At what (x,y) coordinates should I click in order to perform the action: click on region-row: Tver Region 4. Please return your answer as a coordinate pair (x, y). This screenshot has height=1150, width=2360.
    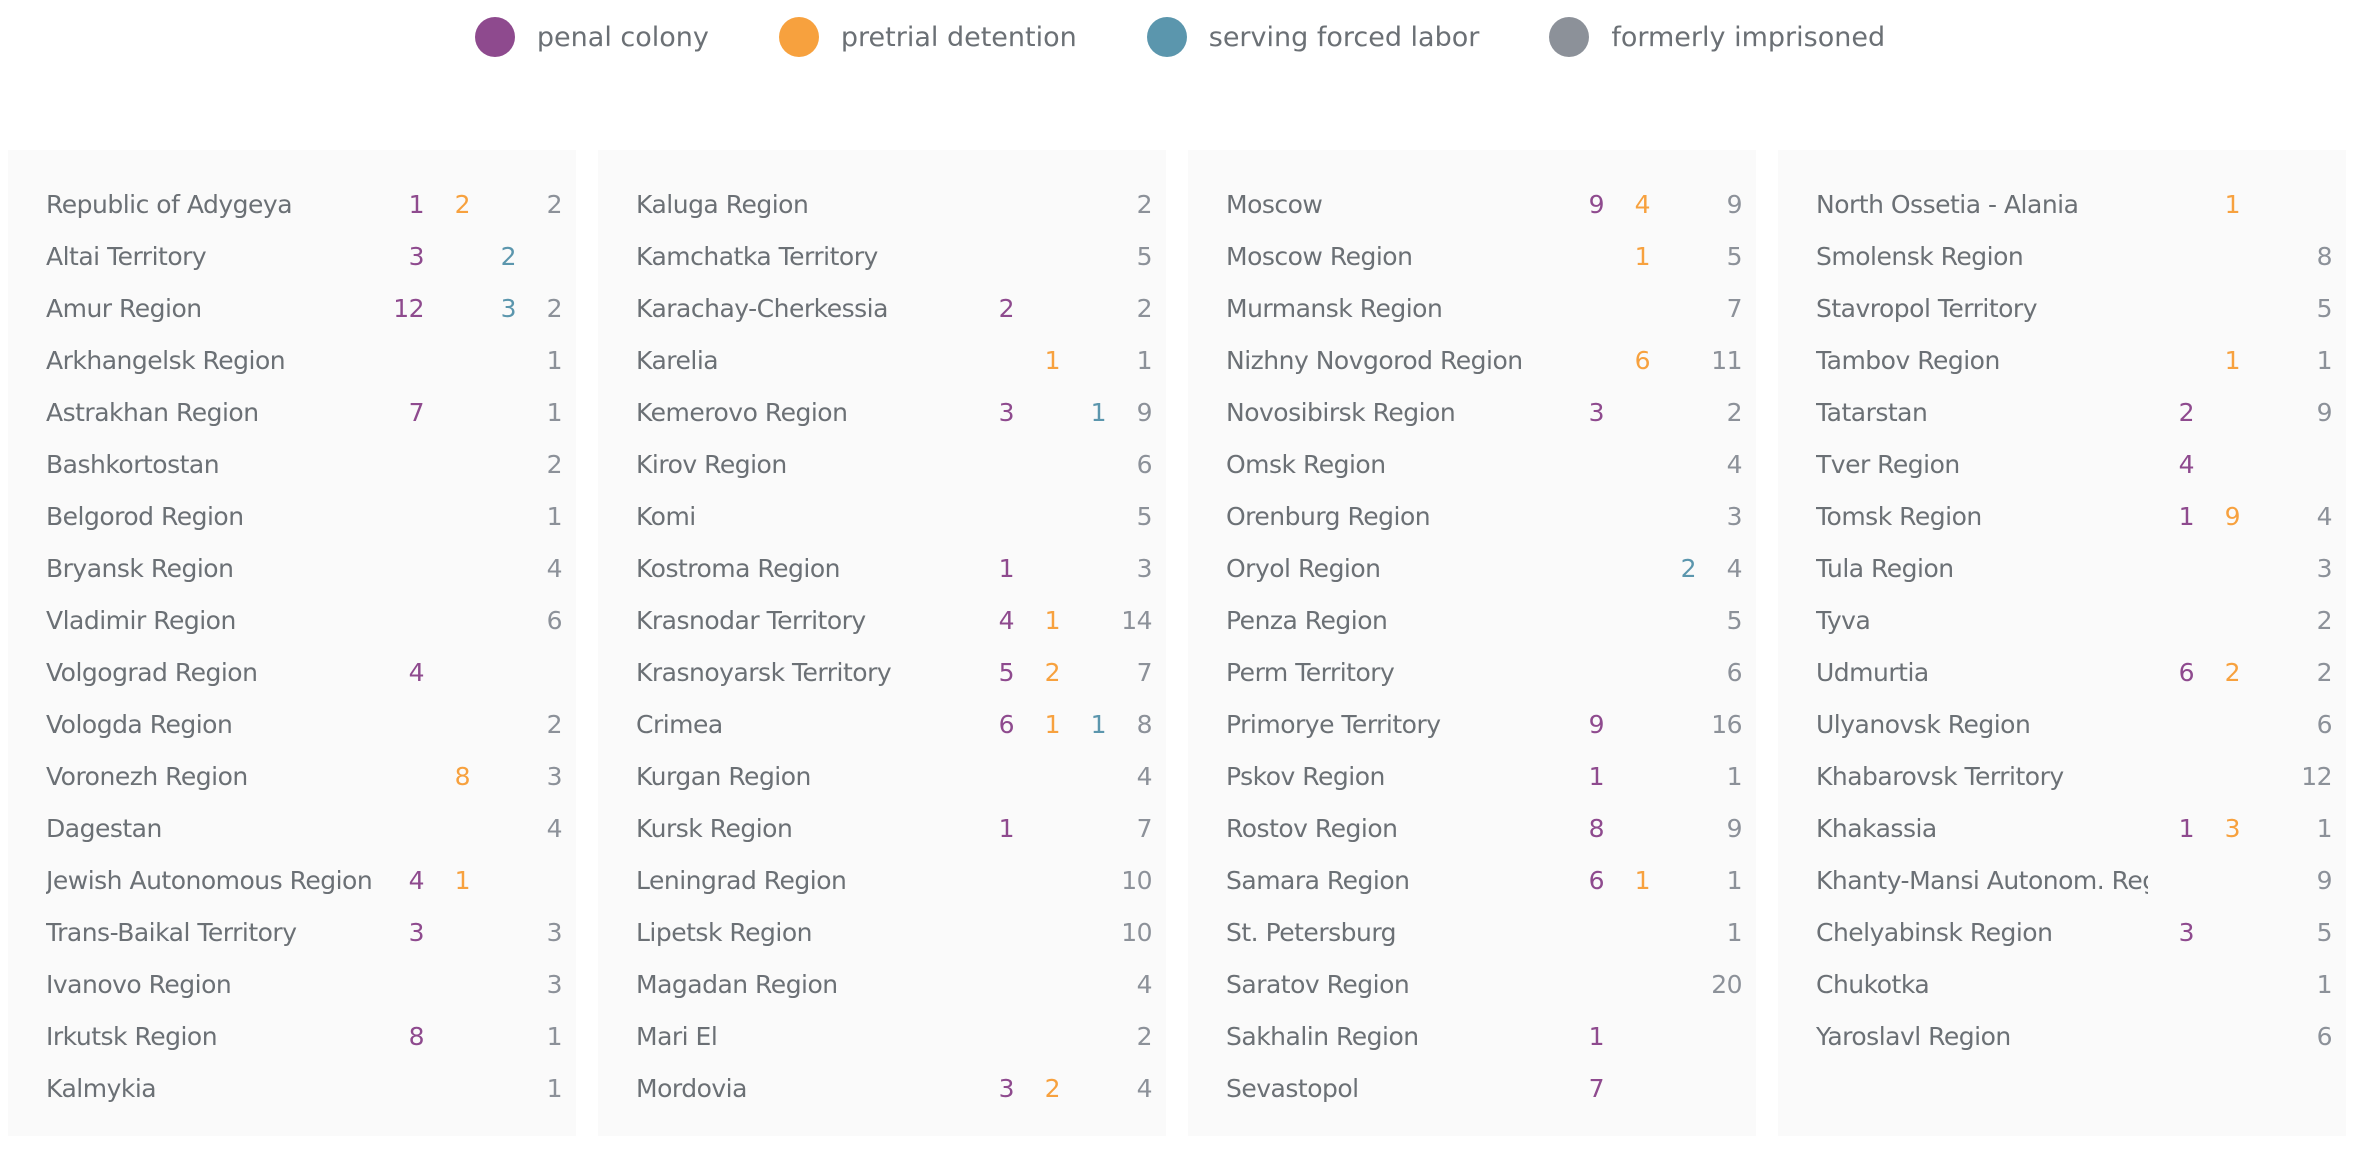
    Looking at the image, I should click on (2074, 464).